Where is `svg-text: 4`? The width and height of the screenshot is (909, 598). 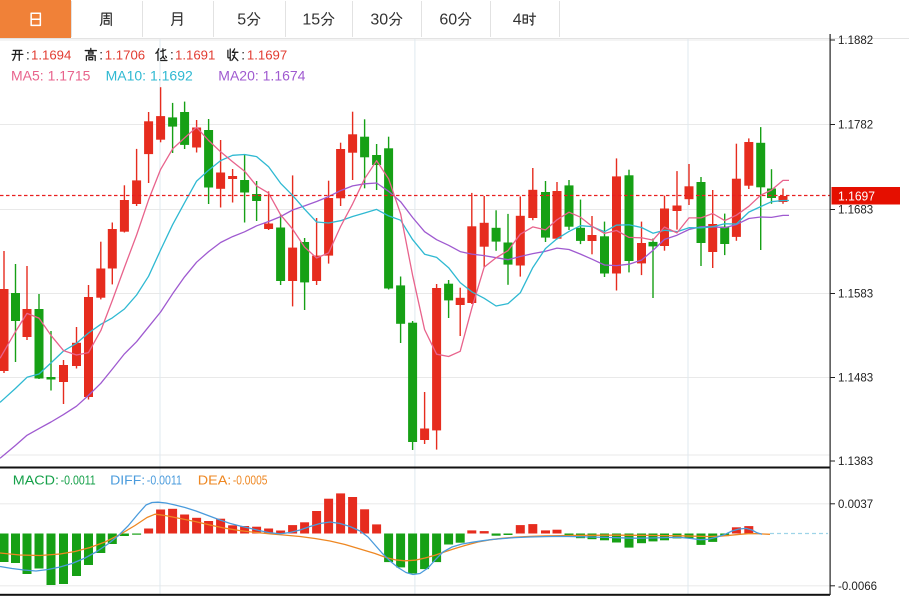
svg-text: 4 is located at coordinates (517, 20).